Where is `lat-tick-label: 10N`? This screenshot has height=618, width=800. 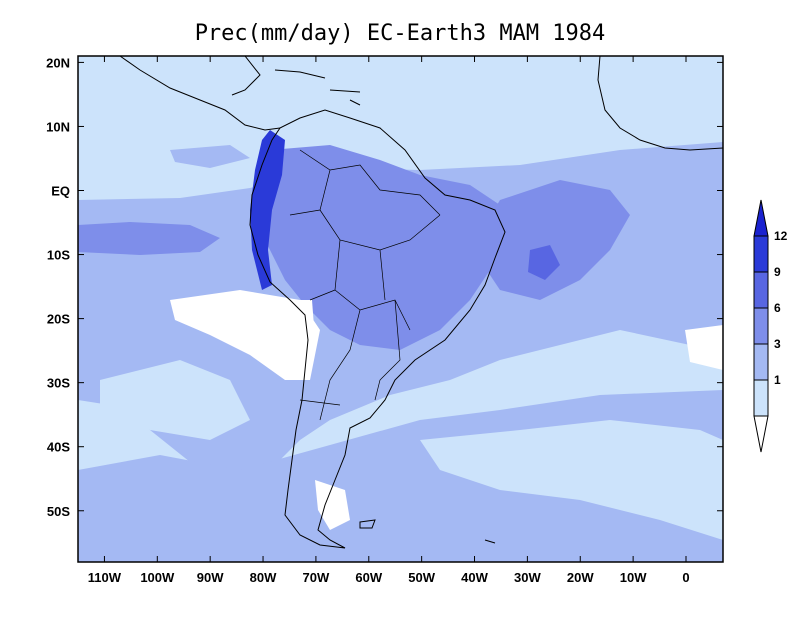
lat-tick-label: 10N is located at coordinates (58, 126).